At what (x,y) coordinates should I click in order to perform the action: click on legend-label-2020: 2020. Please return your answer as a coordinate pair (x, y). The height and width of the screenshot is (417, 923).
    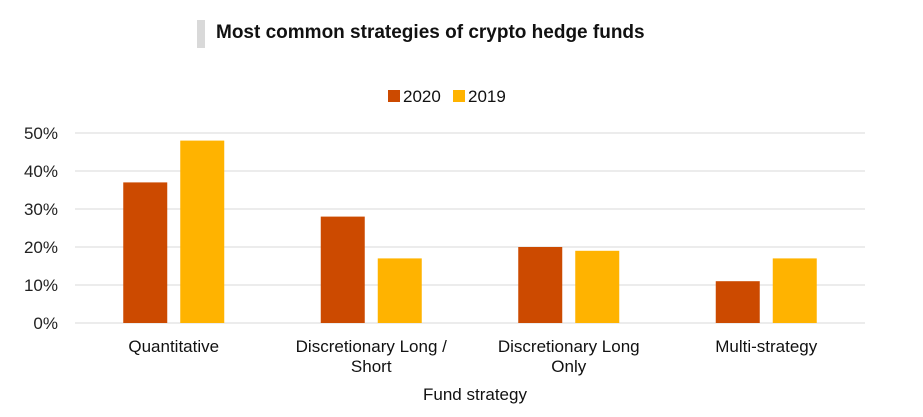
    Looking at the image, I should click on (422, 96).